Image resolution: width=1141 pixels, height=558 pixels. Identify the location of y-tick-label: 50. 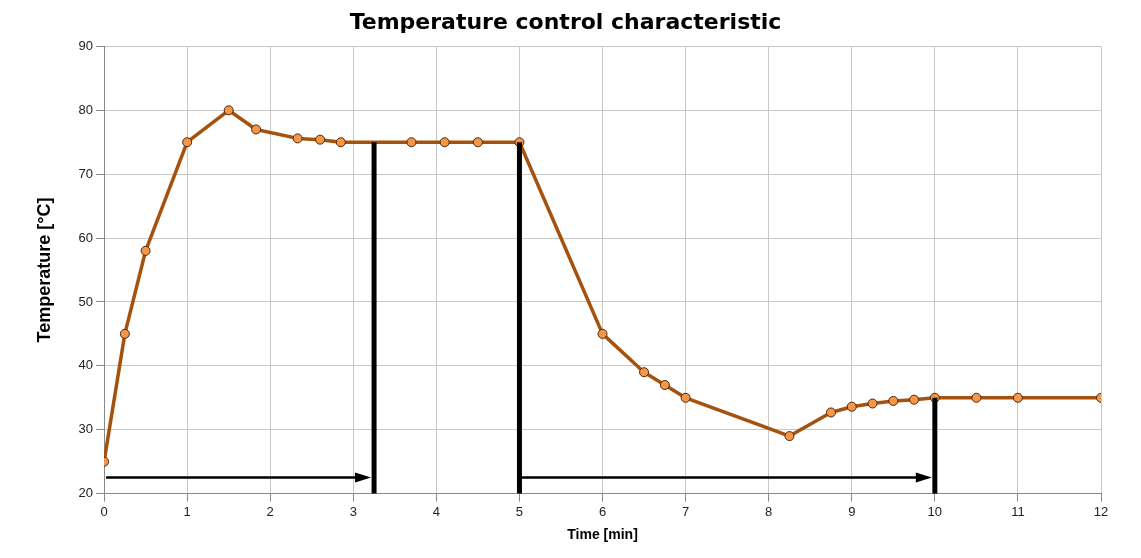
(86, 301).